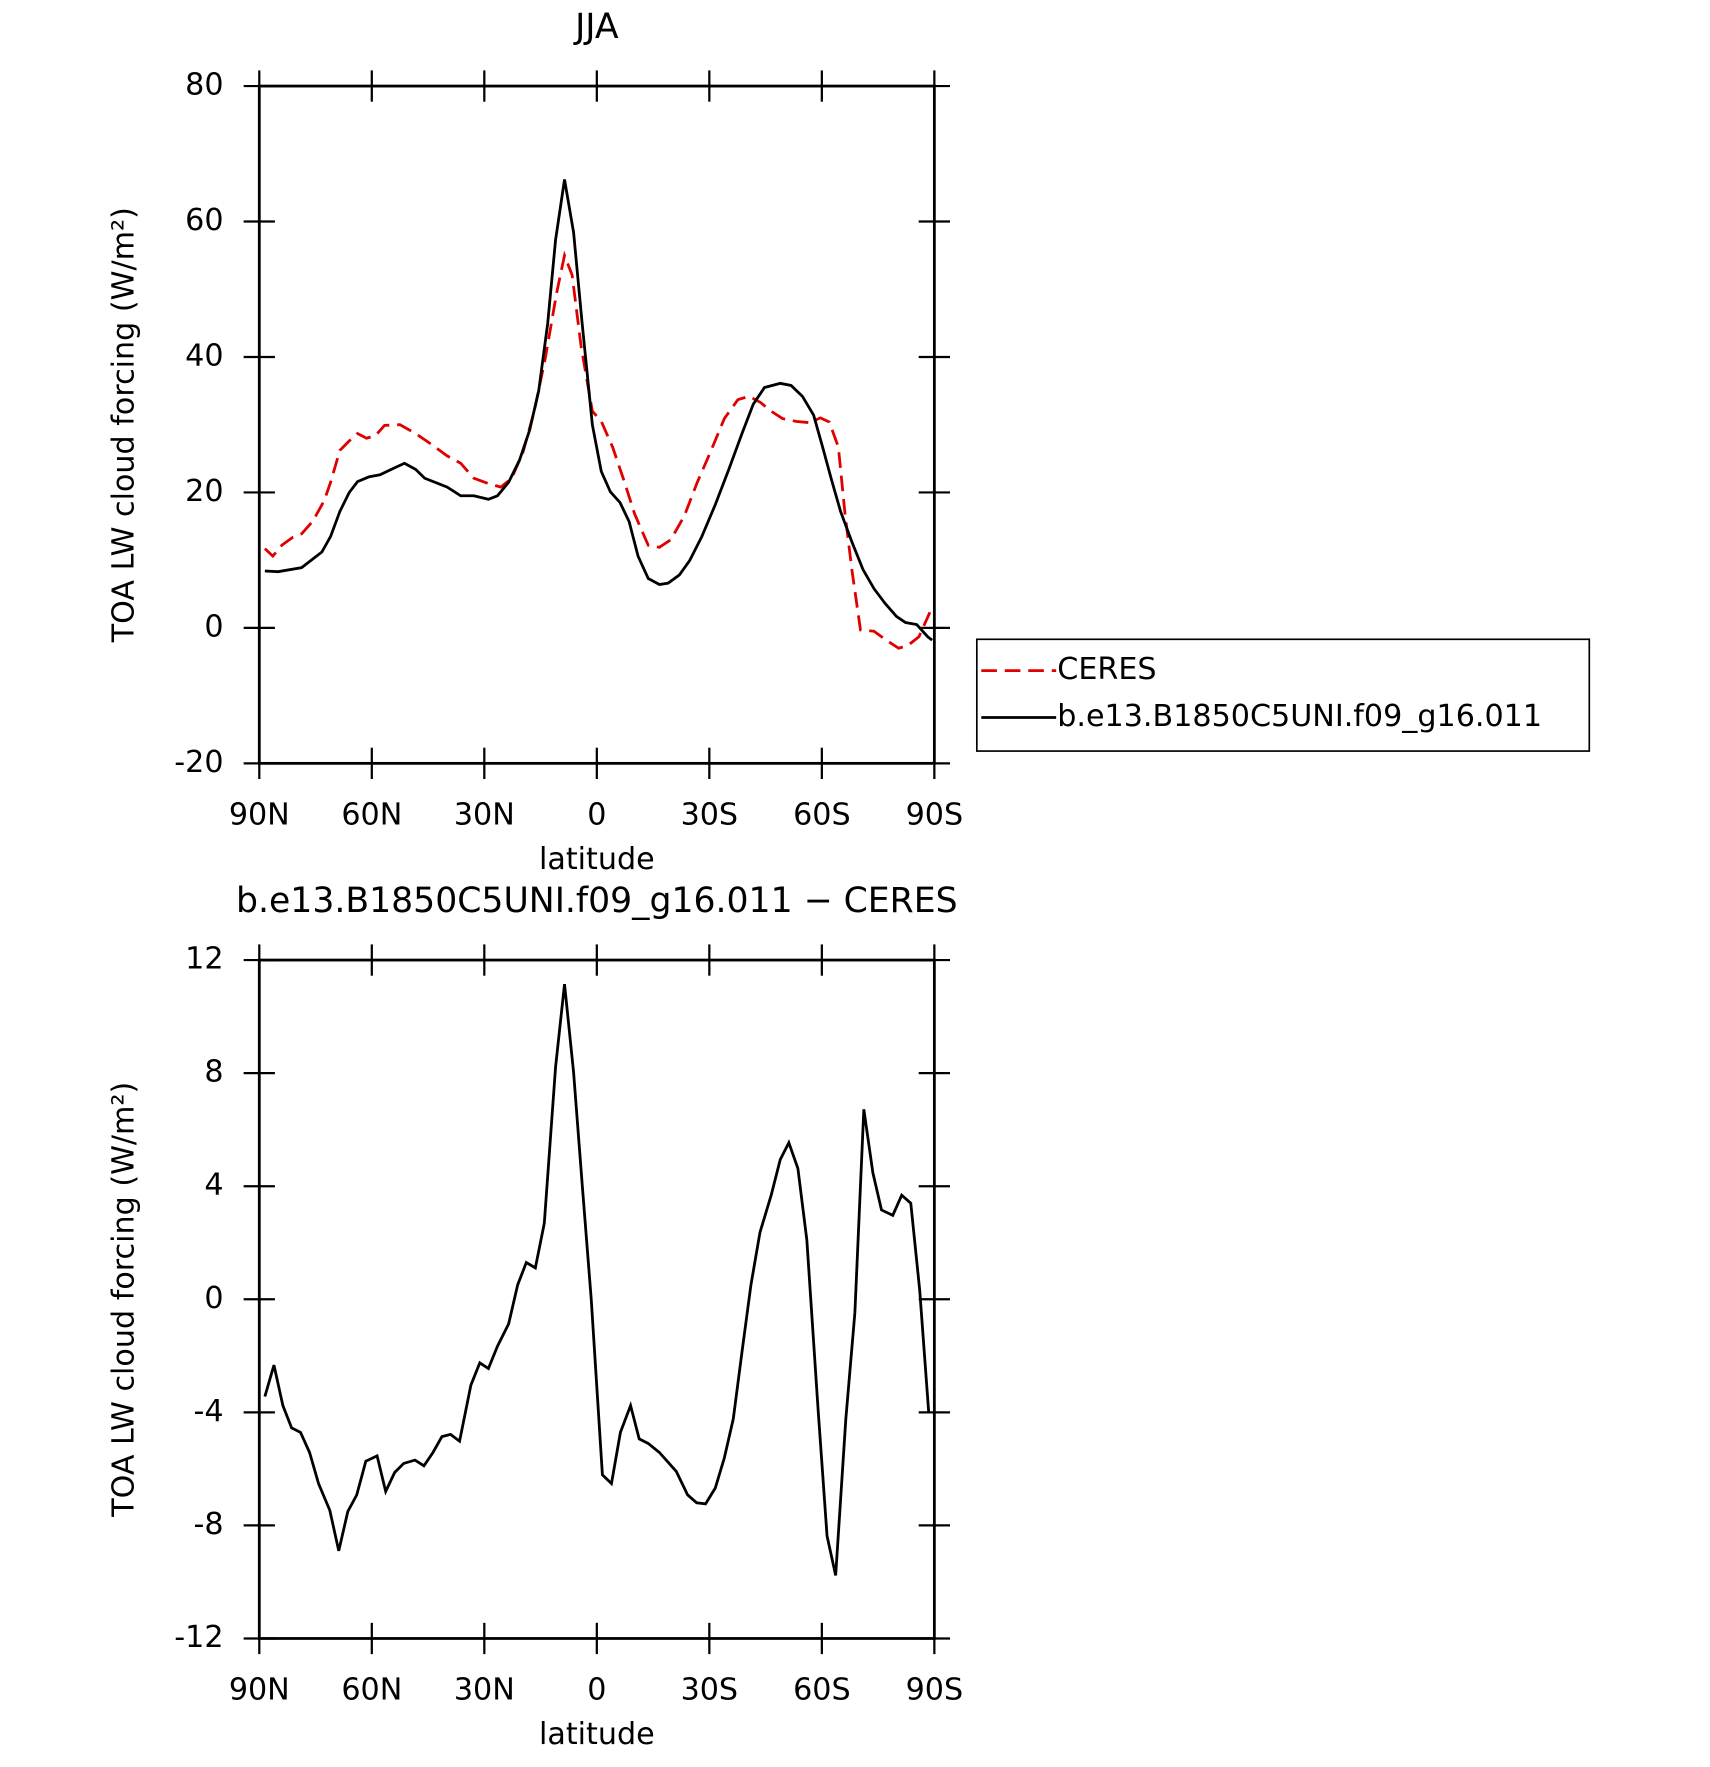 The width and height of the screenshot is (1710, 1767). What do you see at coordinates (204, 491) in the screenshot?
I see `y-tick-label: 20` at bounding box center [204, 491].